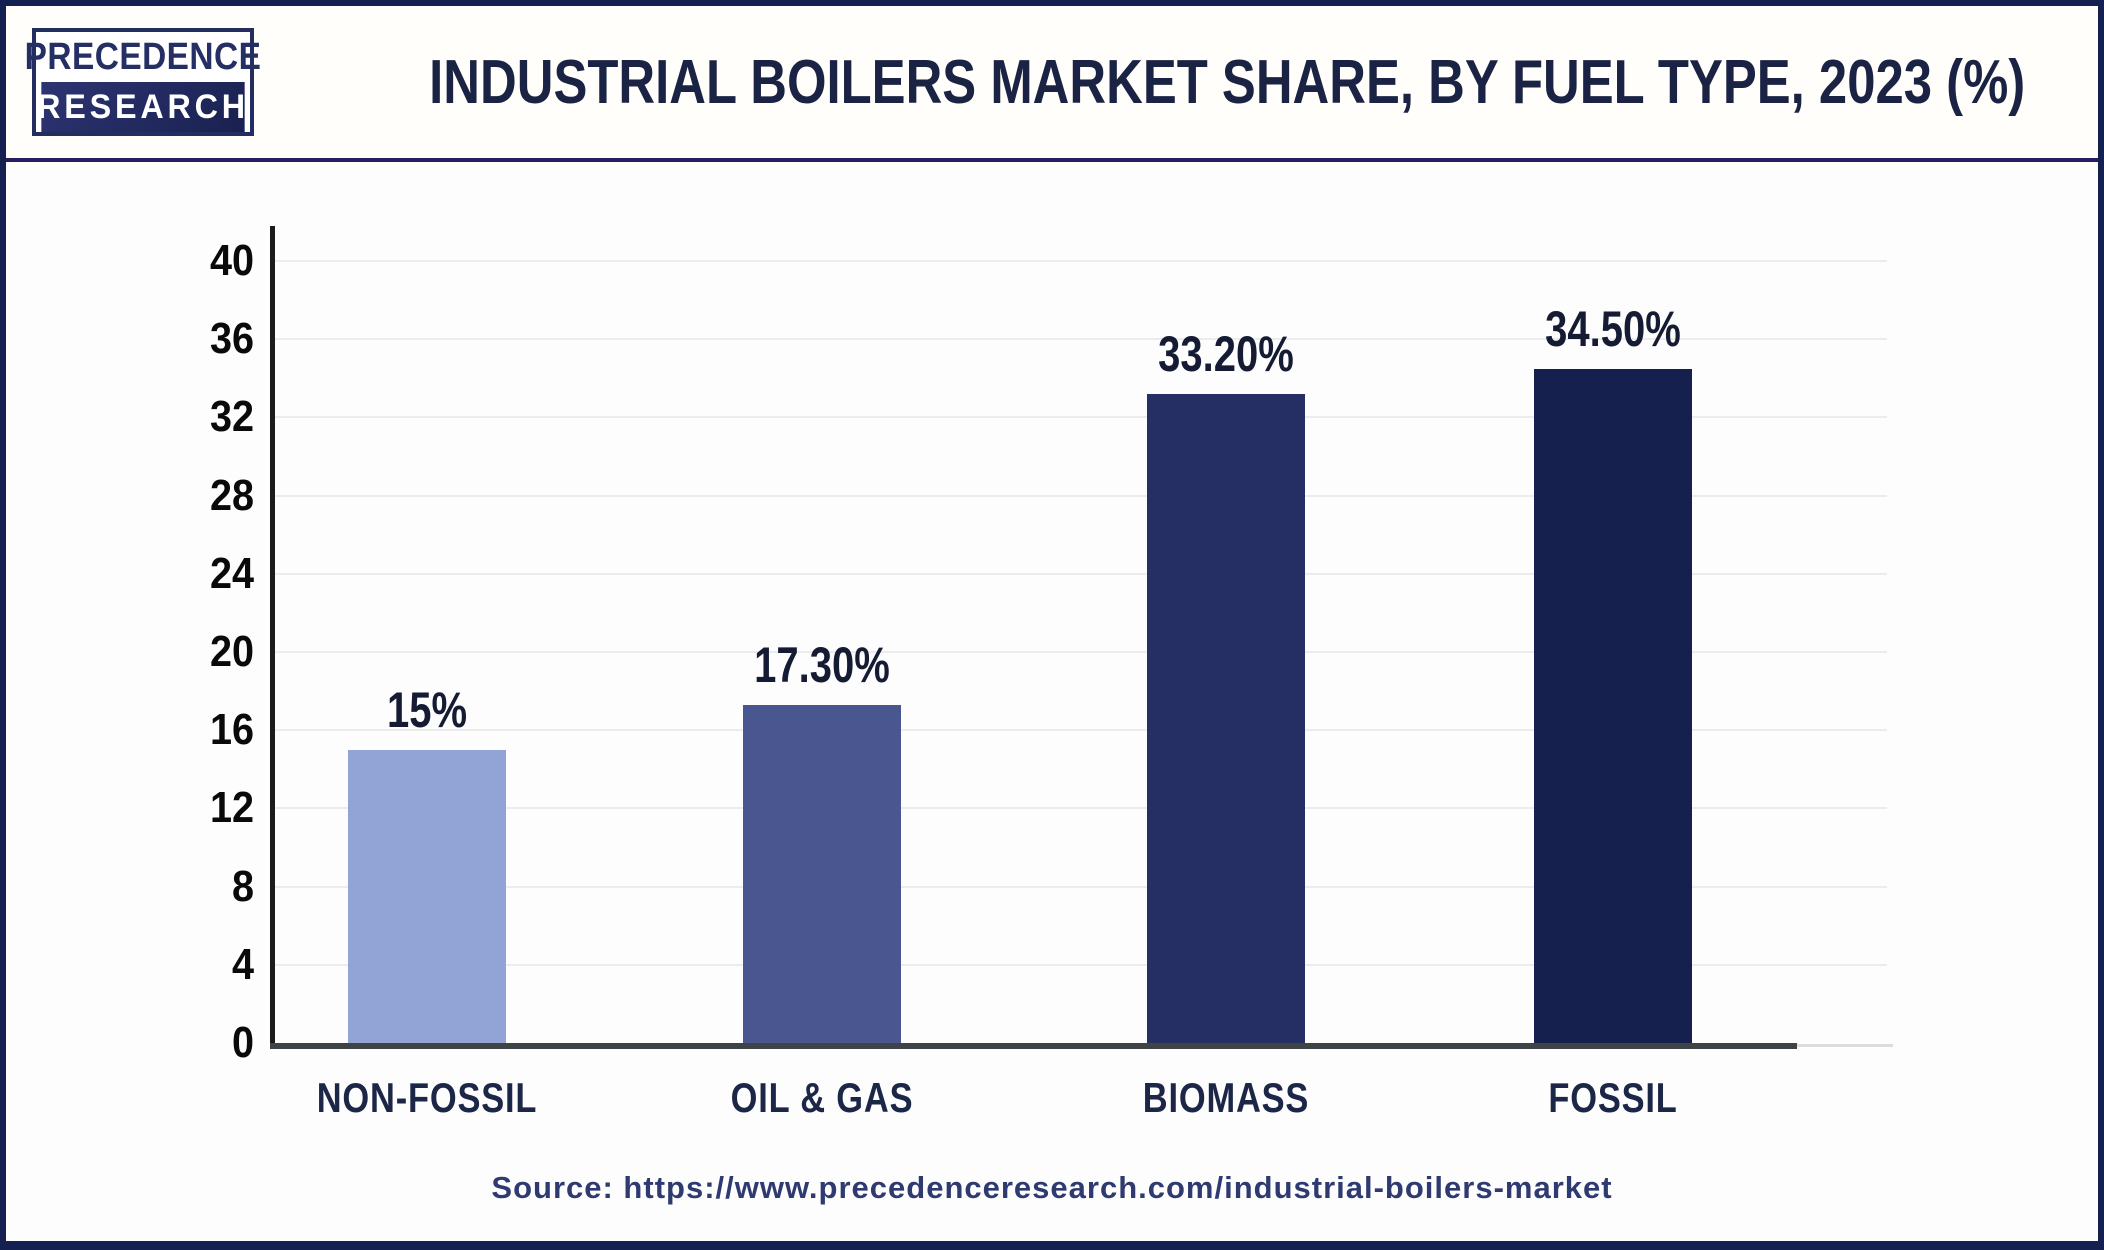 The image size is (2104, 1250). Describe the element at coordinates (143, 57) in the screenshot. I see `brand-logo-line1: PRECEDENCE` at that location.